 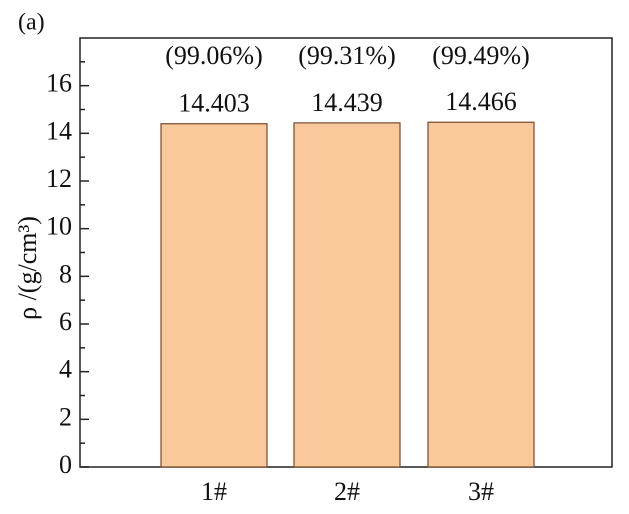 I want to click on y-tick-label: 14, so click(x=59, y=130).